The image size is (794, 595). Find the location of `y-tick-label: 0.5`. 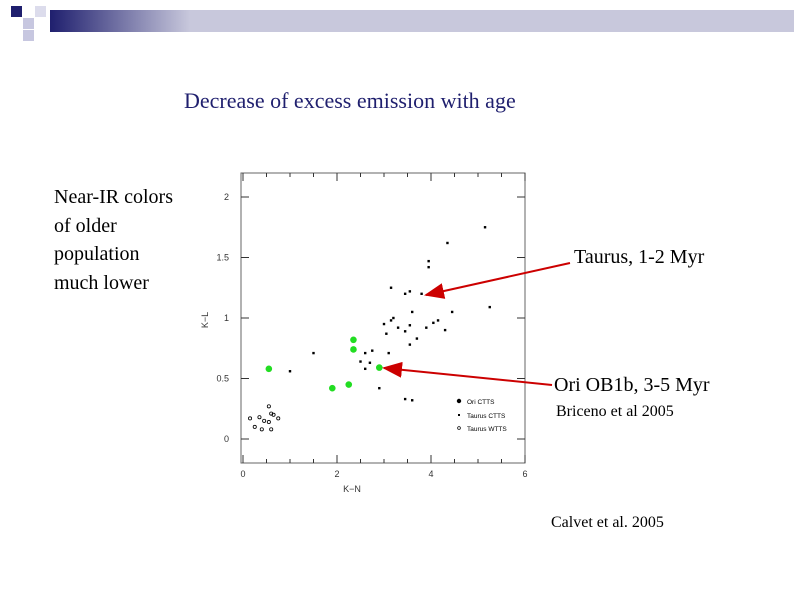

y-tick-label: 0.5 is located at coordinates (222, 379).